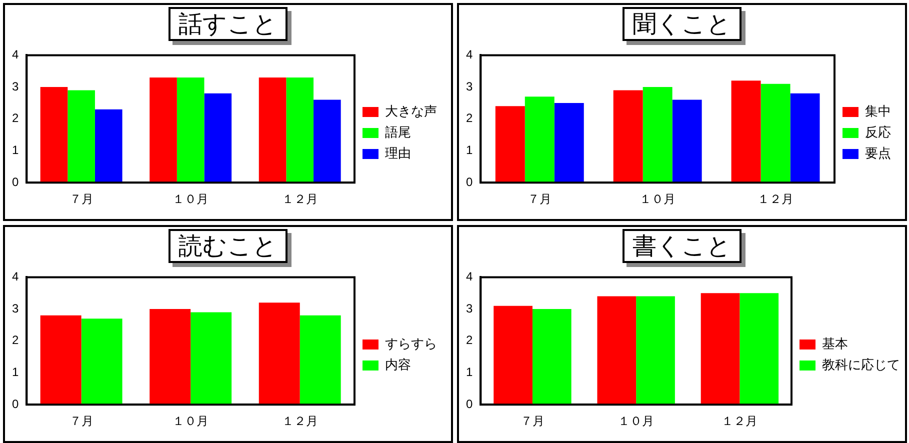 The height and width of the screenshot is (443, 909). Describe the element at coordinates (682, 24) in the screenshot. I see `chart-title: 聞くこと` at that location.